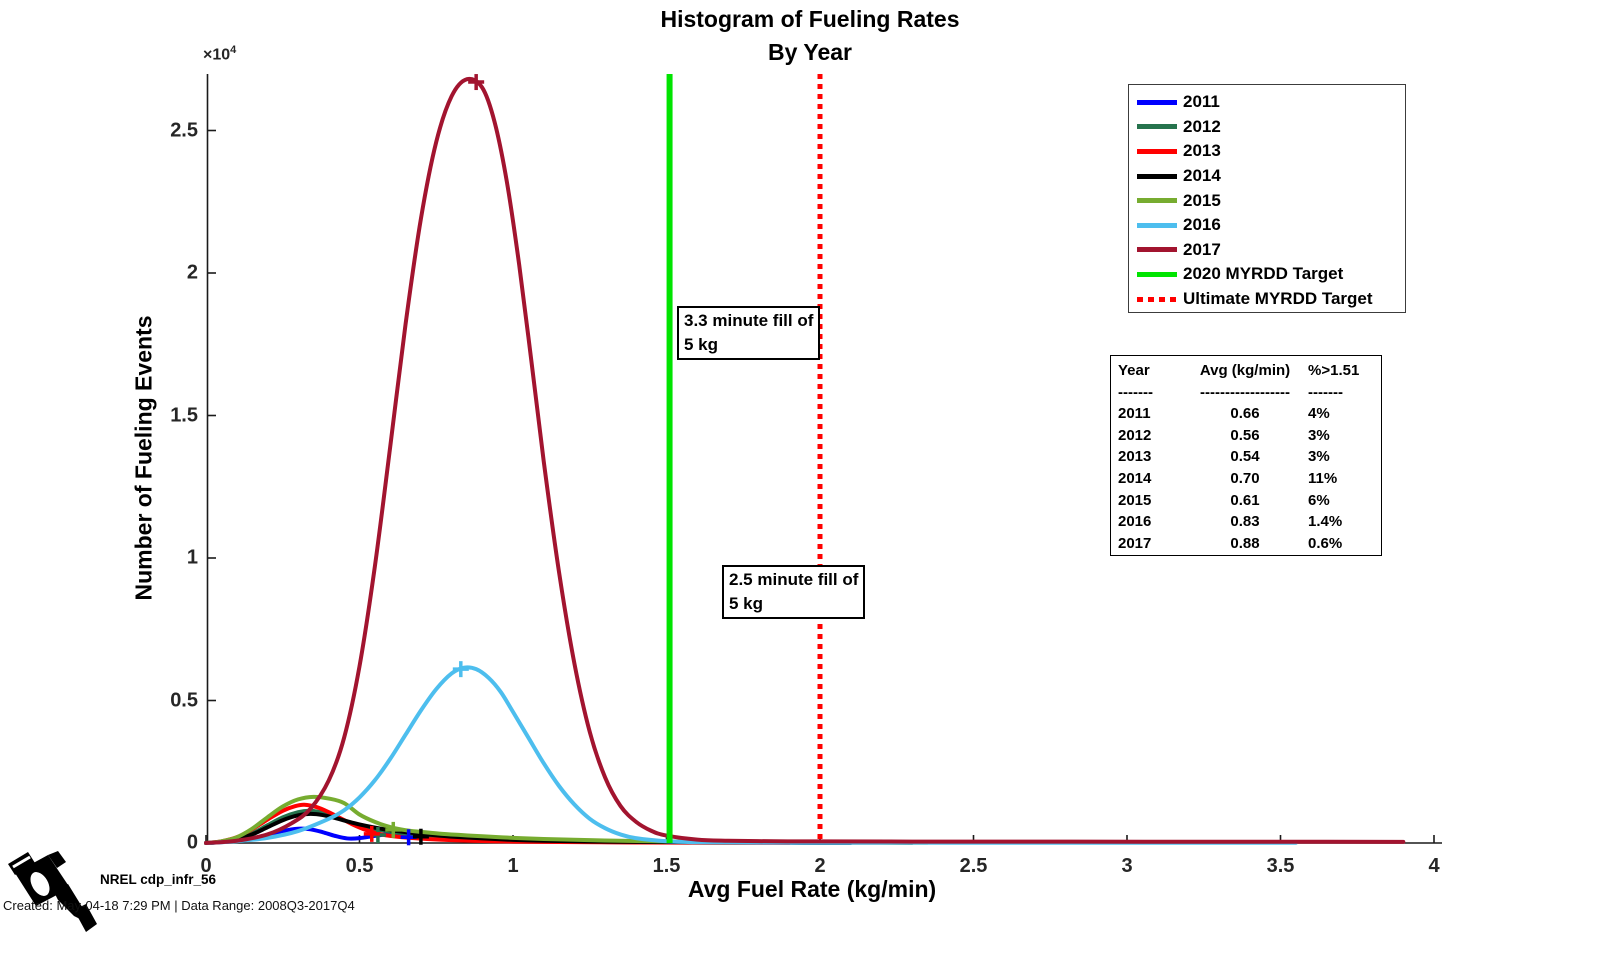  I want to click on y-tick-label: 0.5, so click(184, 700).